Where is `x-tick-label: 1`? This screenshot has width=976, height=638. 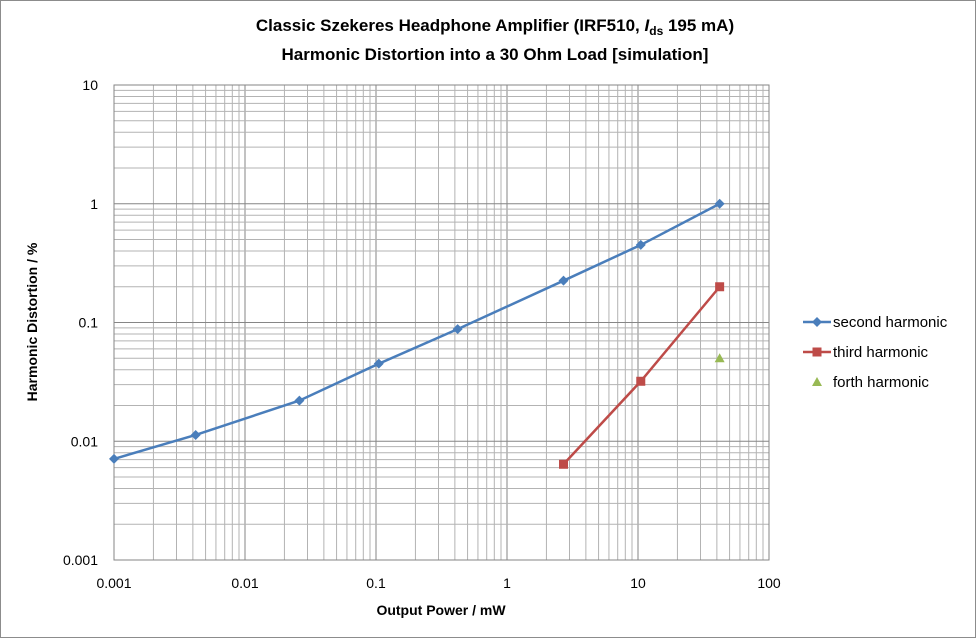
x-tick-label: 1 is located at coordinates (507, 583).